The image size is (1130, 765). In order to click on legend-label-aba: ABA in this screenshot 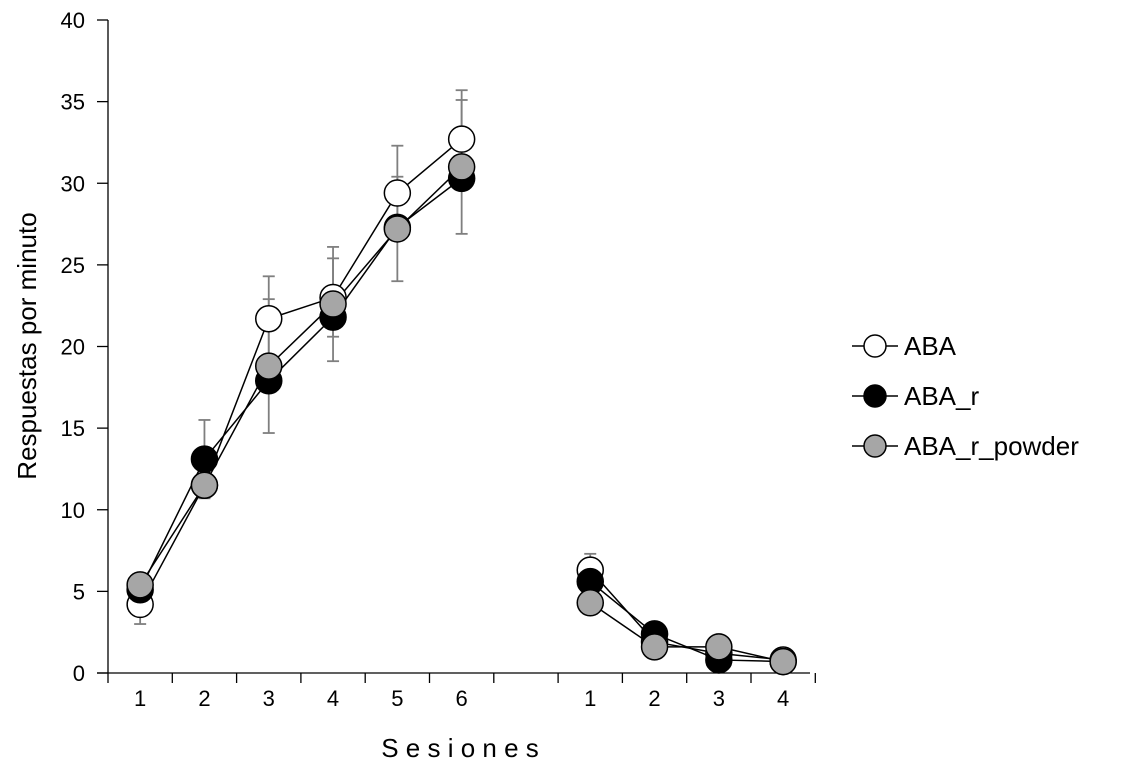, I will do `click(930, 346)`.